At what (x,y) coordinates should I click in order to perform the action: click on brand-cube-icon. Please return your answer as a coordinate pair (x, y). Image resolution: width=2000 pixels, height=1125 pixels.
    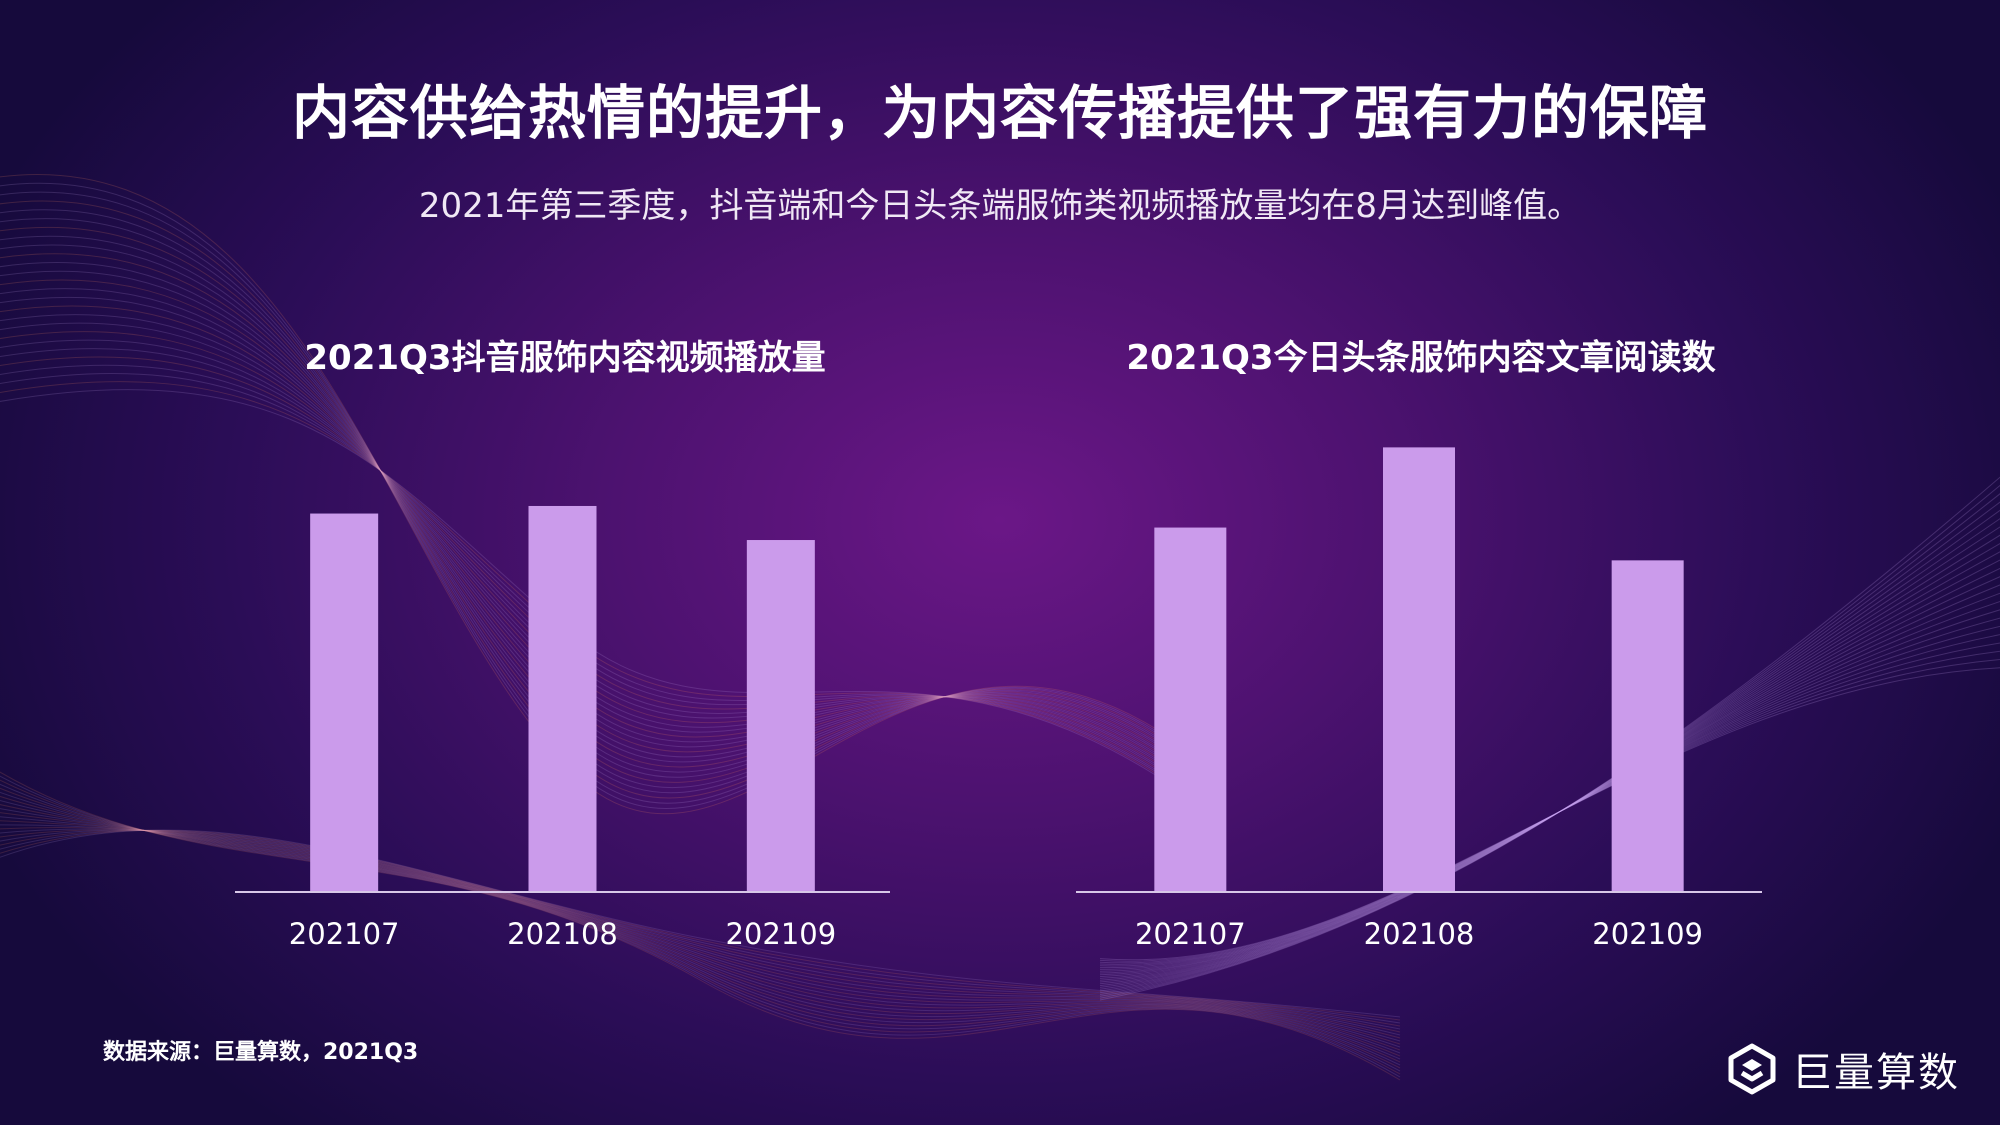
    Looking at the image, I should click on (1752, 1069).